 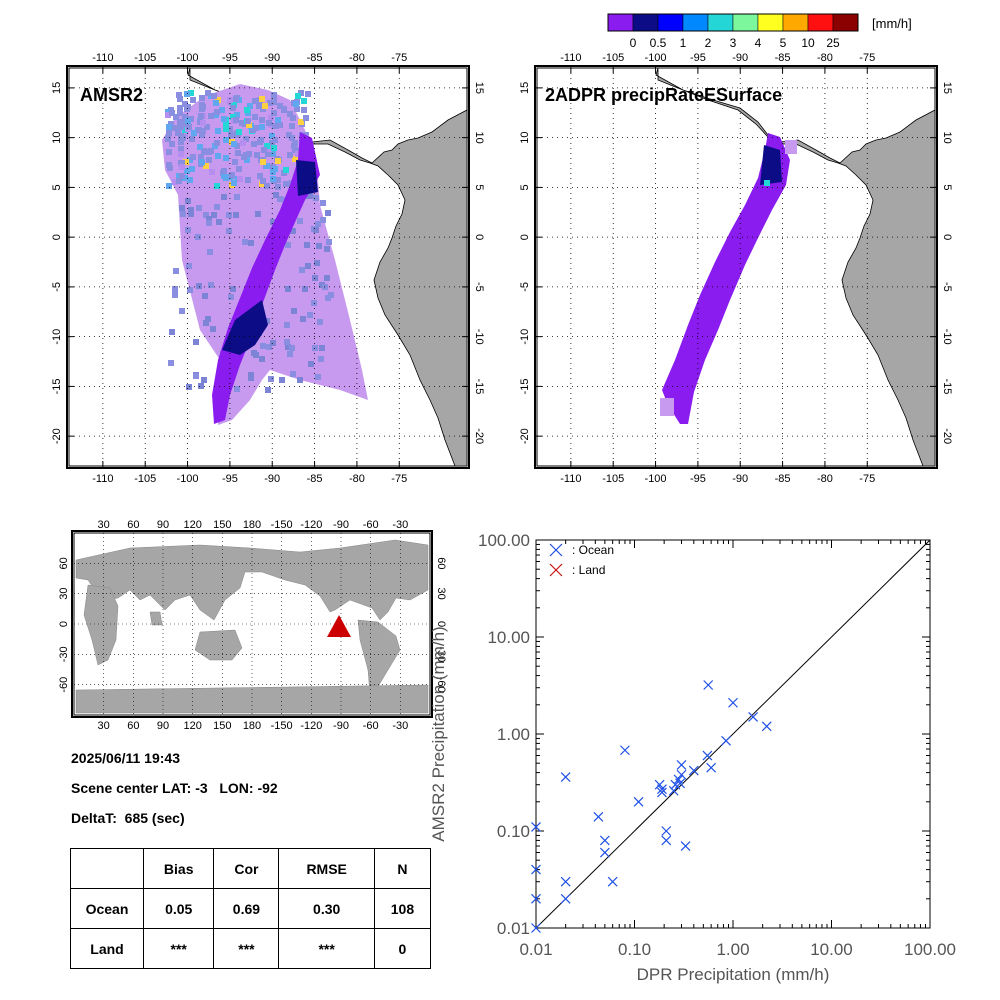 I want to click on globe-lon-label-bottom: -30, so click(x=400, y=726).